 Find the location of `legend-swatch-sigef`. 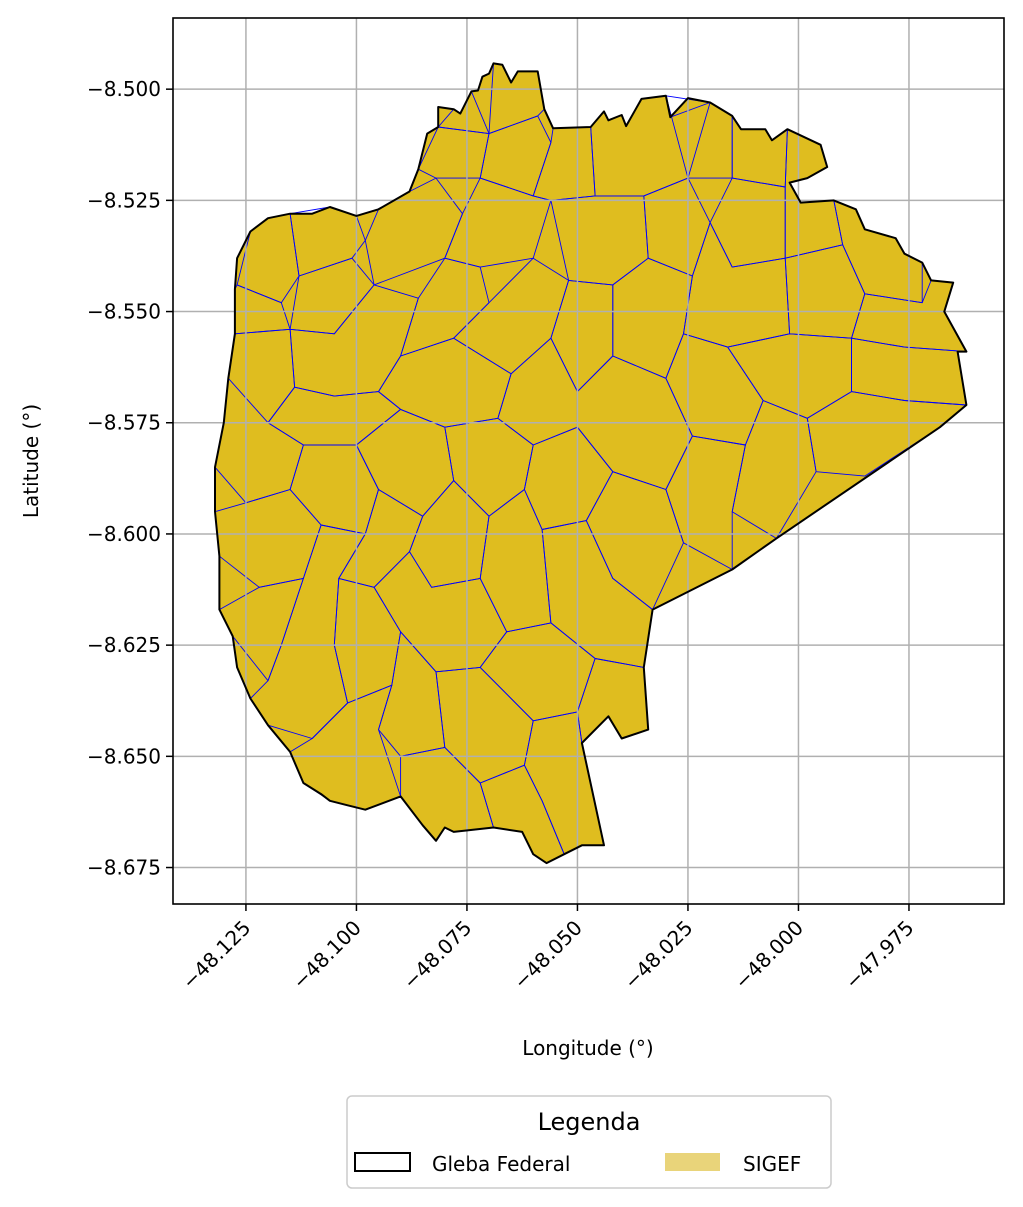

legend-swatch-sigef is located at coordinates (692, 1162).